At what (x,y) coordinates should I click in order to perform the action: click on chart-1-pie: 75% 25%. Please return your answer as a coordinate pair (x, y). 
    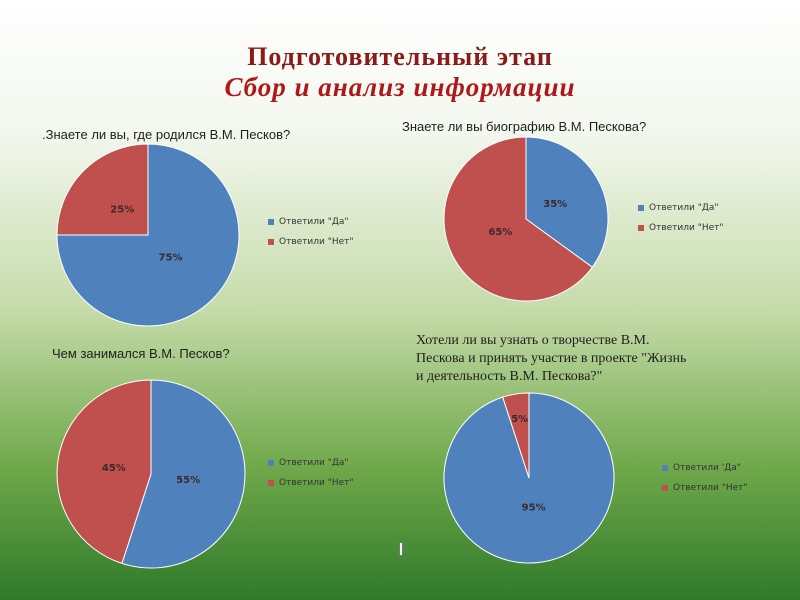
    Looking at the image, I should click on (148, 235).